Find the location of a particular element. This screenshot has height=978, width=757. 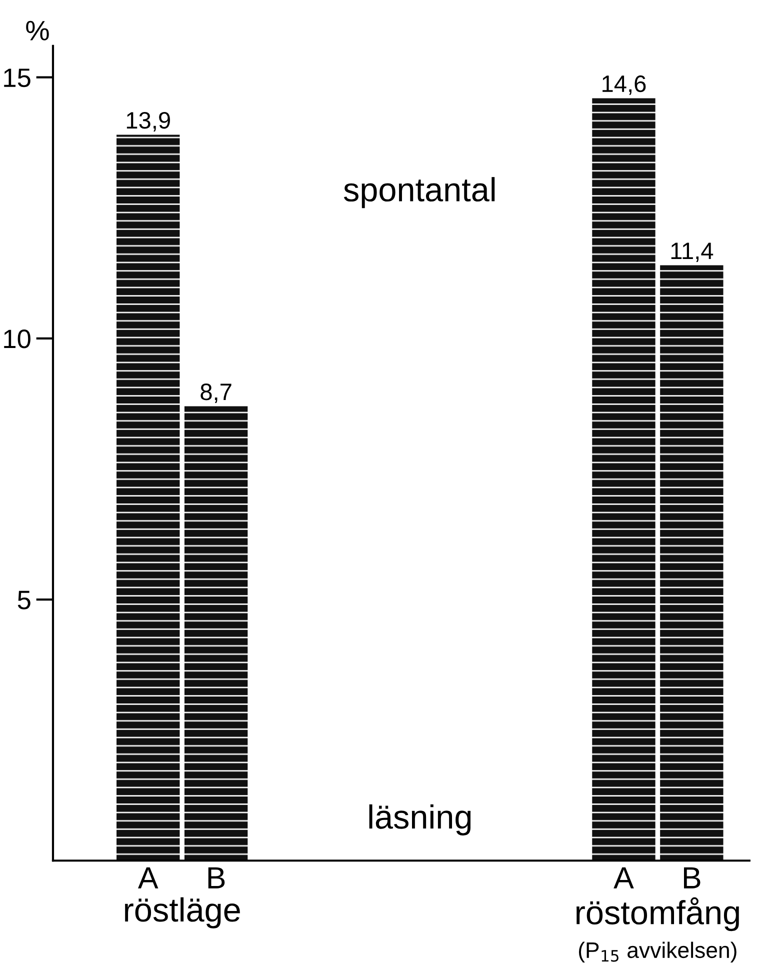

data-label: 8,7 is located at coordinates (216, 394).